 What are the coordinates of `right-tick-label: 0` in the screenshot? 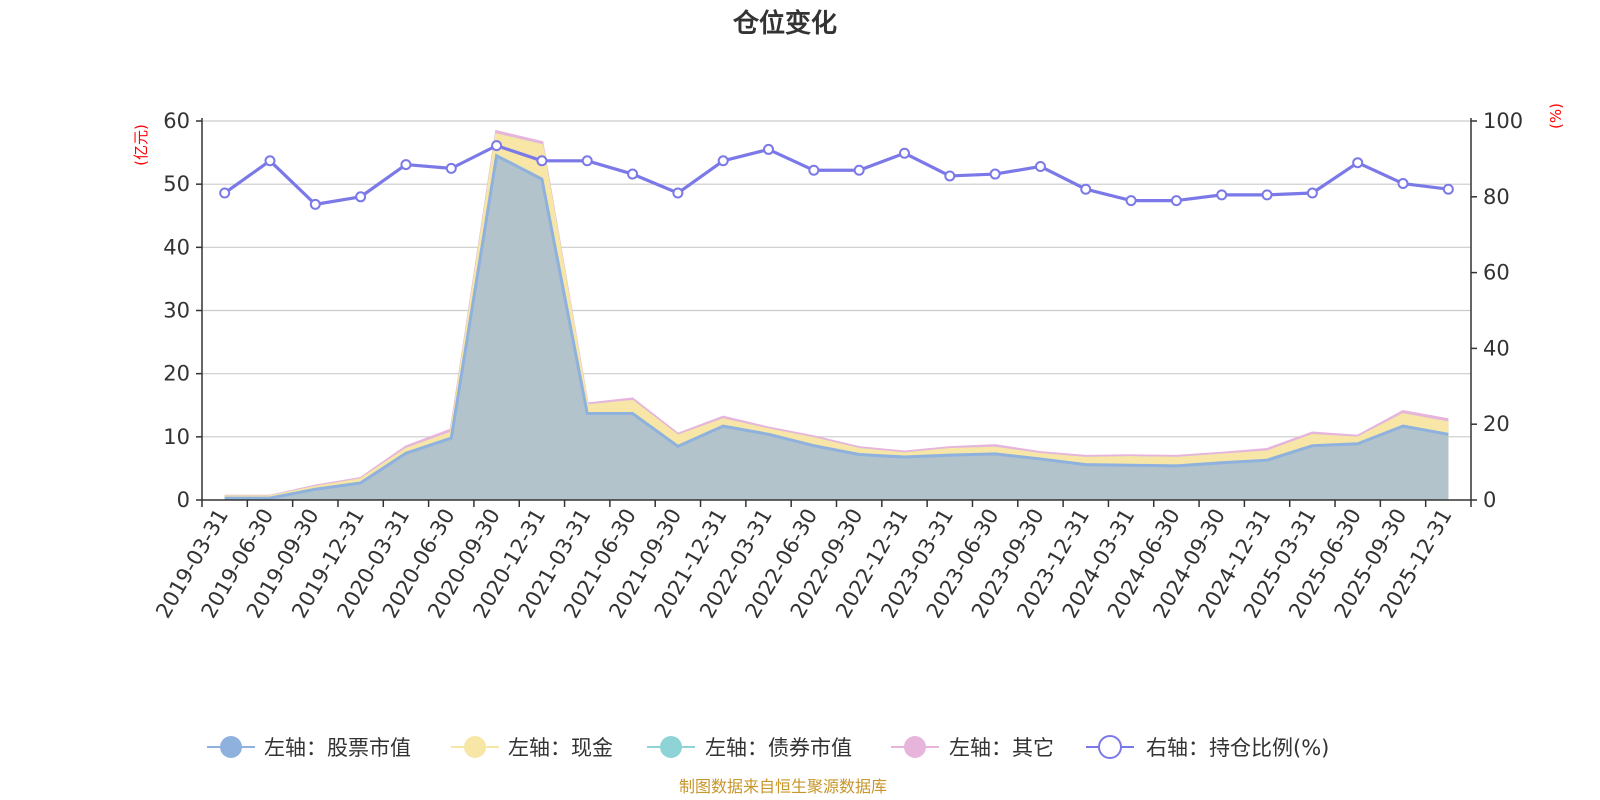 It's located at (1489, 500).